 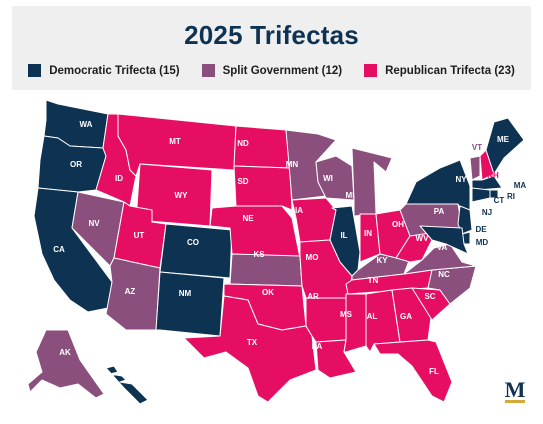 What do you see at coordinates (368, 233) in the screenshot?
I see `state-label-in: IN` at bounding box center [368, 233].